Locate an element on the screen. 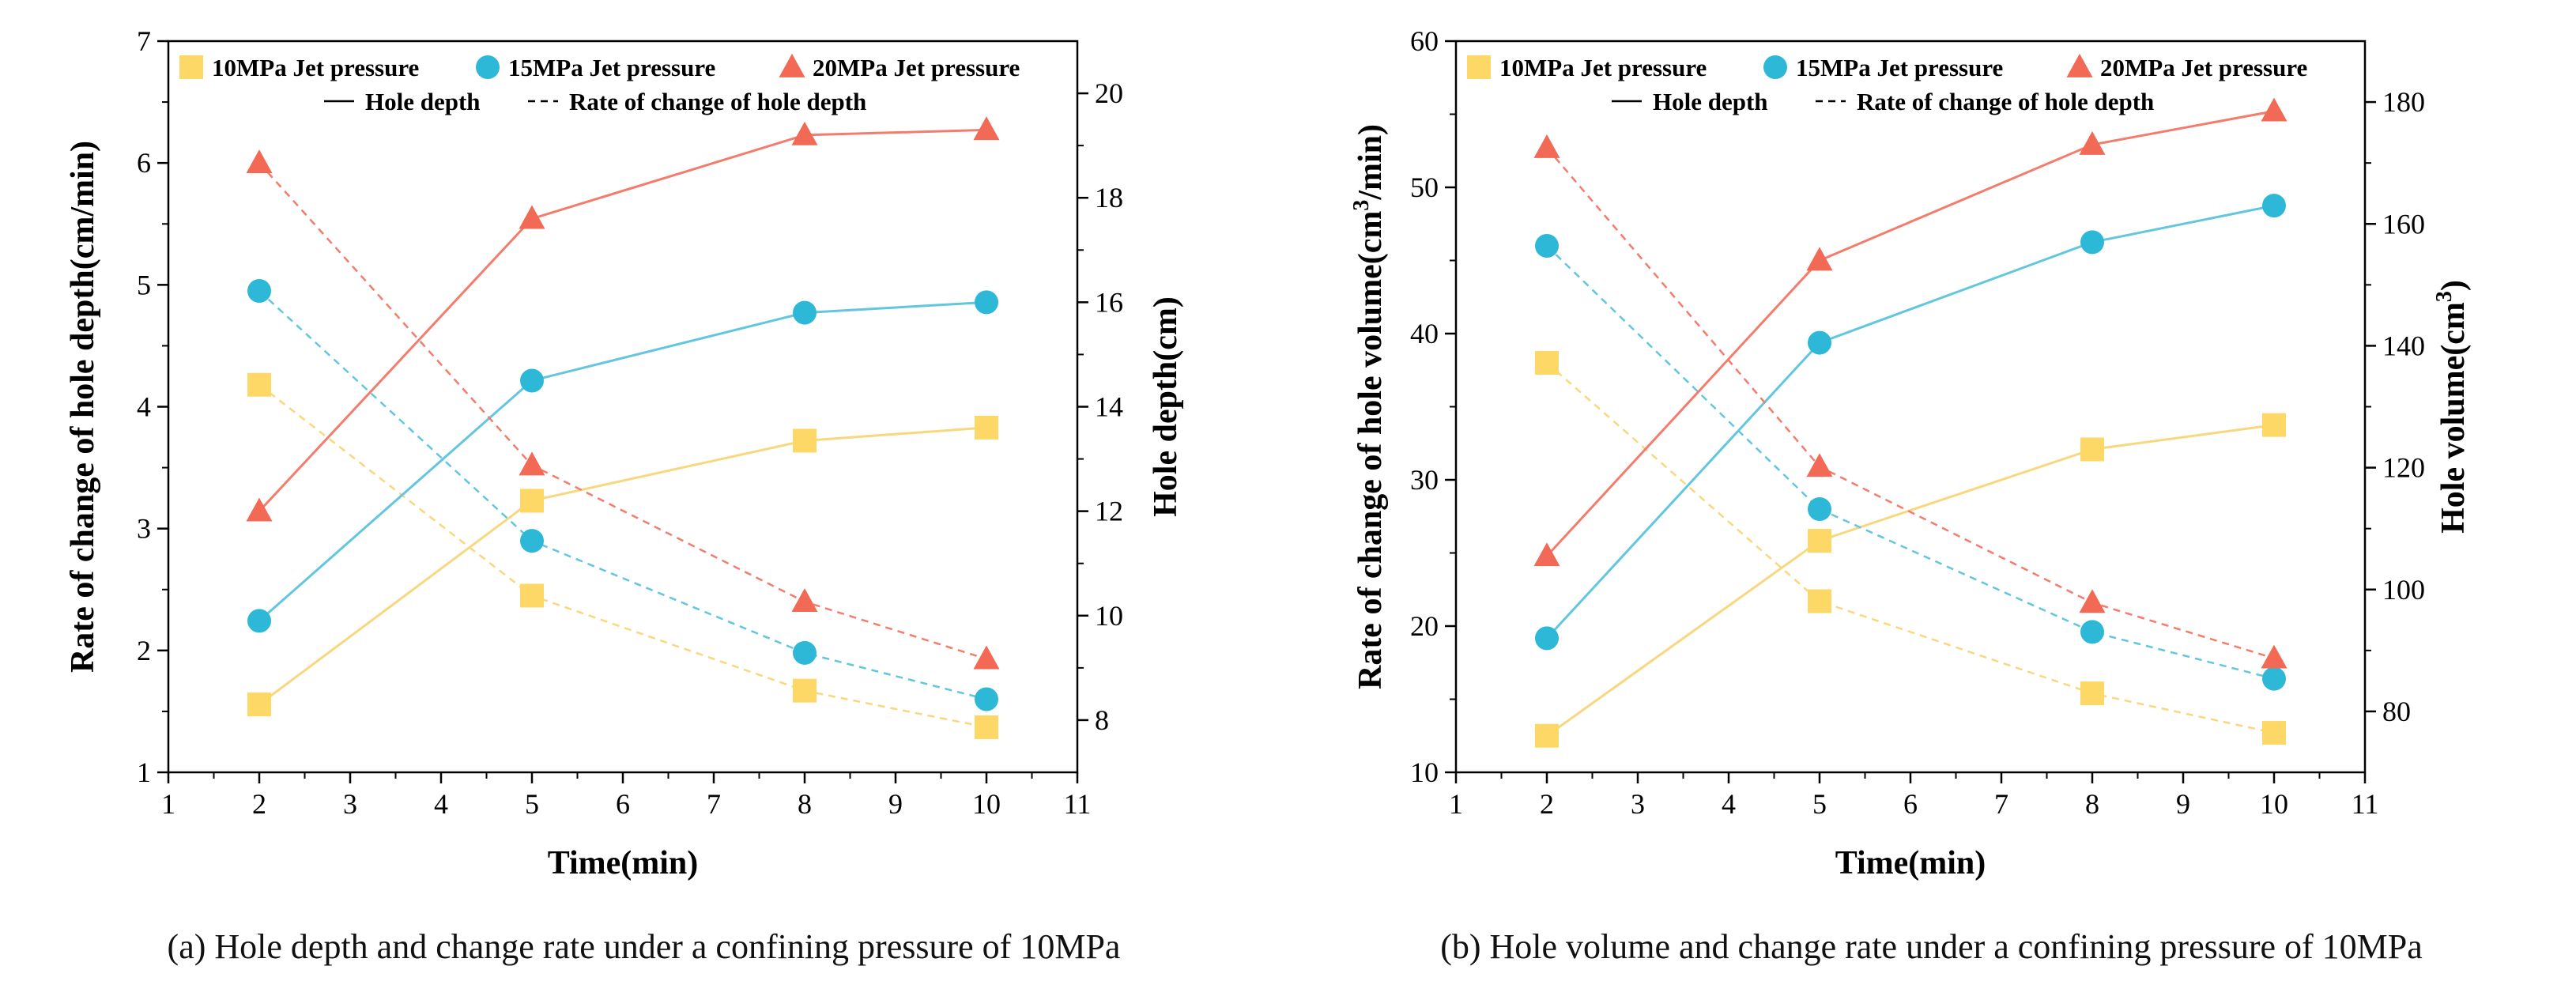 This screenshot has width=2576, height=1000. y-left-axis-title: Rate of change of hole depth(cm/min) is located at coordinates (83, 407).